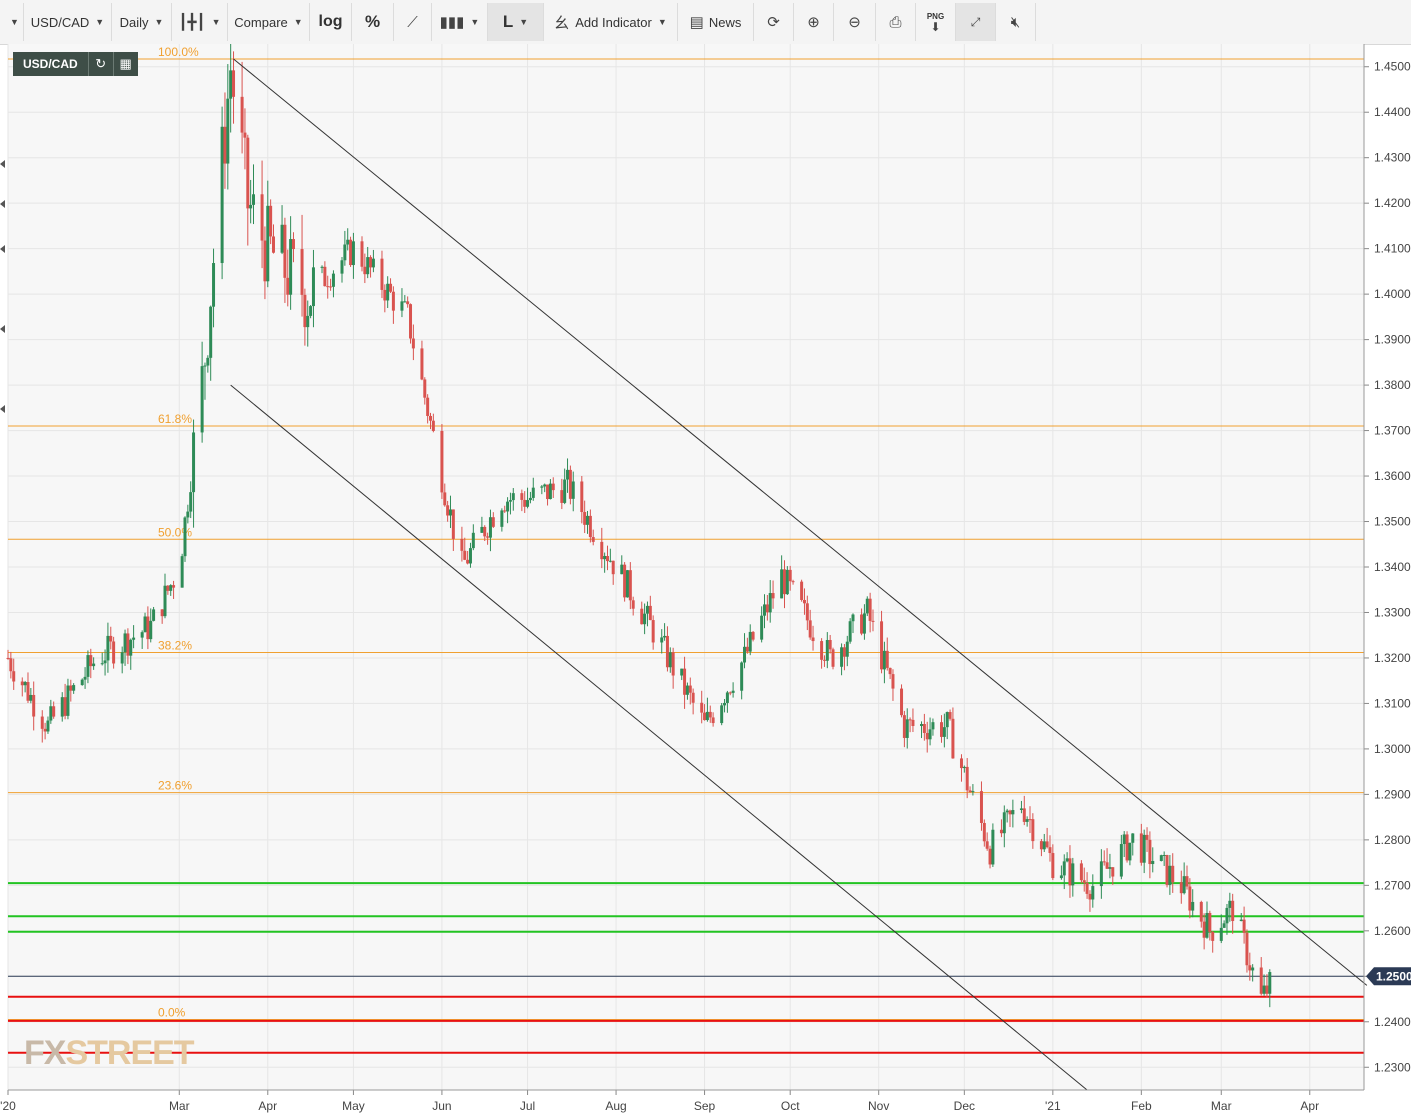  Describe the element at coordinates (125, 64) in the screenshot. I see `calendar-icon: ▦` at that location.